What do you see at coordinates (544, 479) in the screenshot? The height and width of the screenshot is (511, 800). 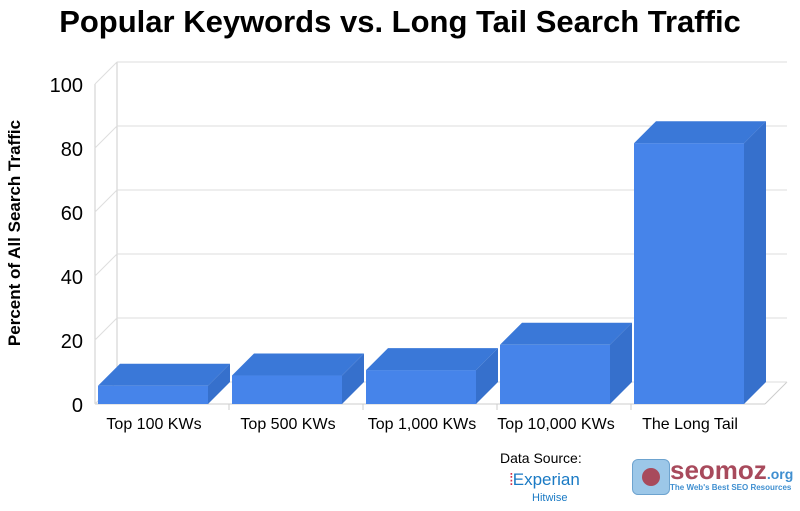 I see `experian-logo: ⁞Experian` at bounding box center [544, 479].